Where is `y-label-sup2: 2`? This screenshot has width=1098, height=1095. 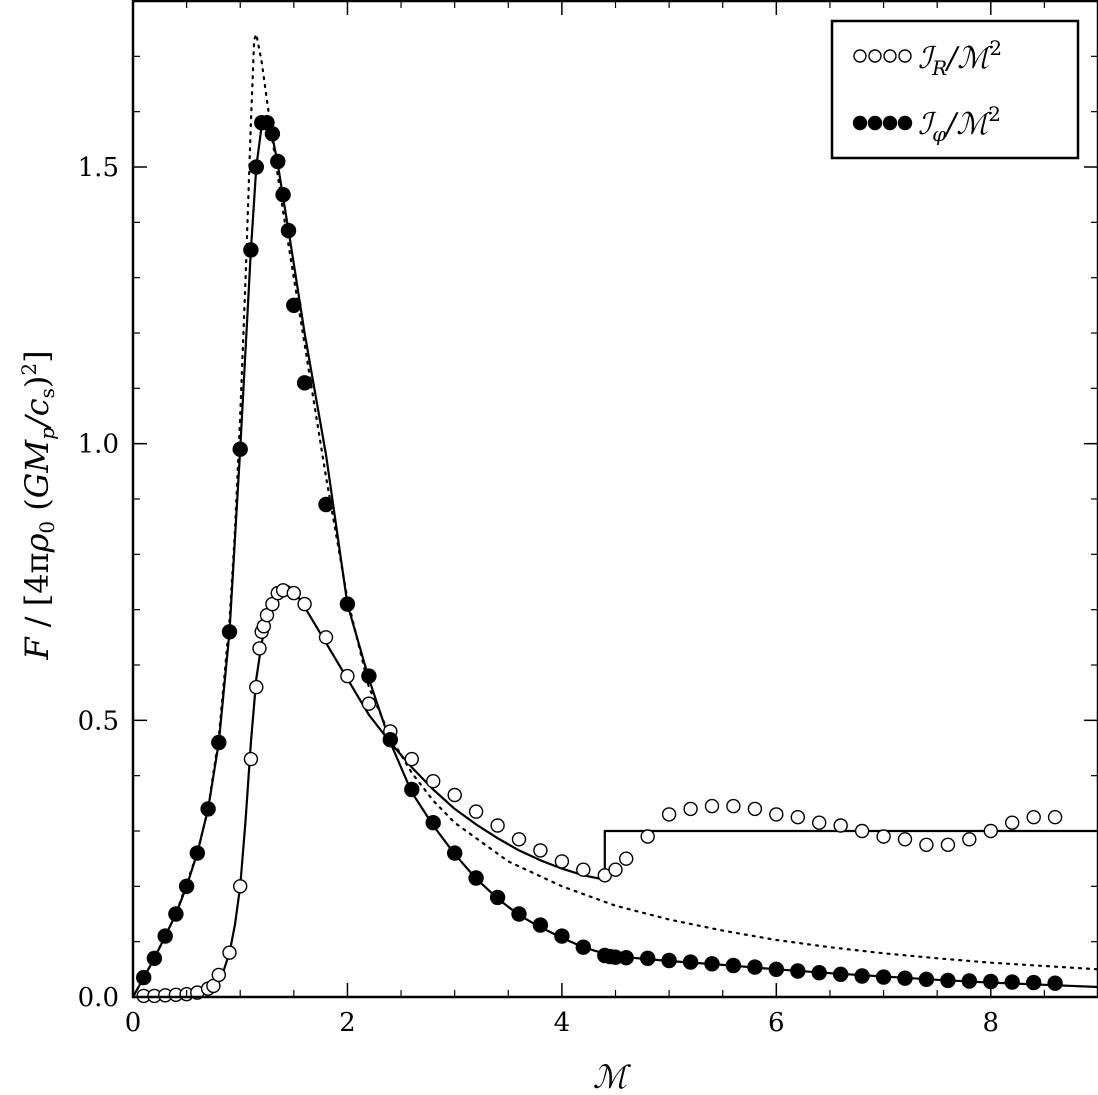 y-label-sup2: 2 is located at coordinates (29, 369).